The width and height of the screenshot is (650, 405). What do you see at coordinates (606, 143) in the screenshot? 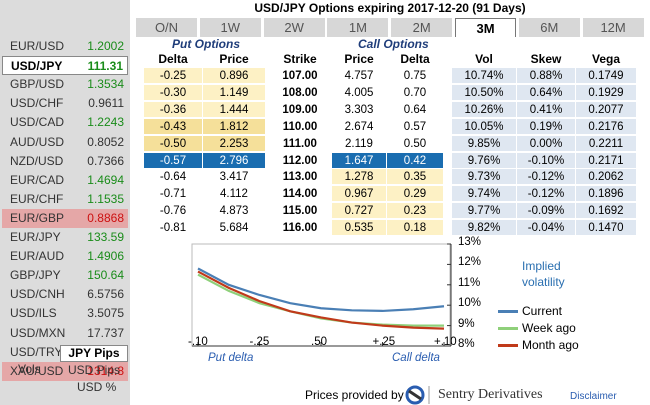
I see `cell-vega: 0.2211` at bounding box center [606, 143].